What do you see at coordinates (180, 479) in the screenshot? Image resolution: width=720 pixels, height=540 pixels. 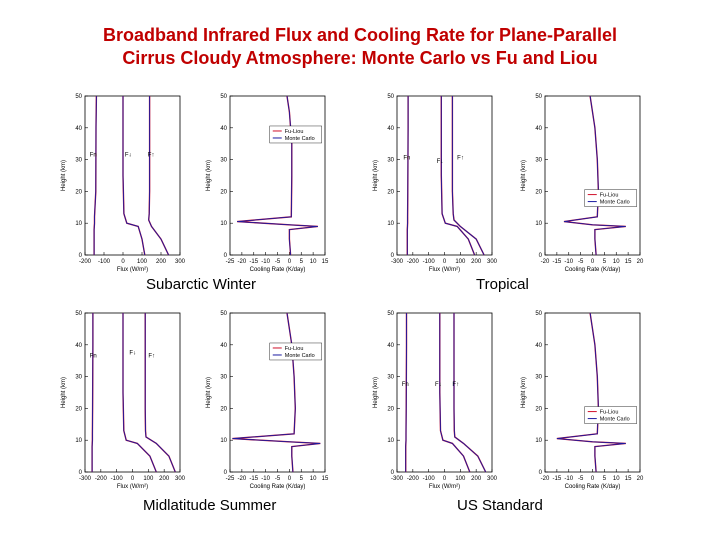 I see `x-tick-label: 300` at bounding box center [180, 479].